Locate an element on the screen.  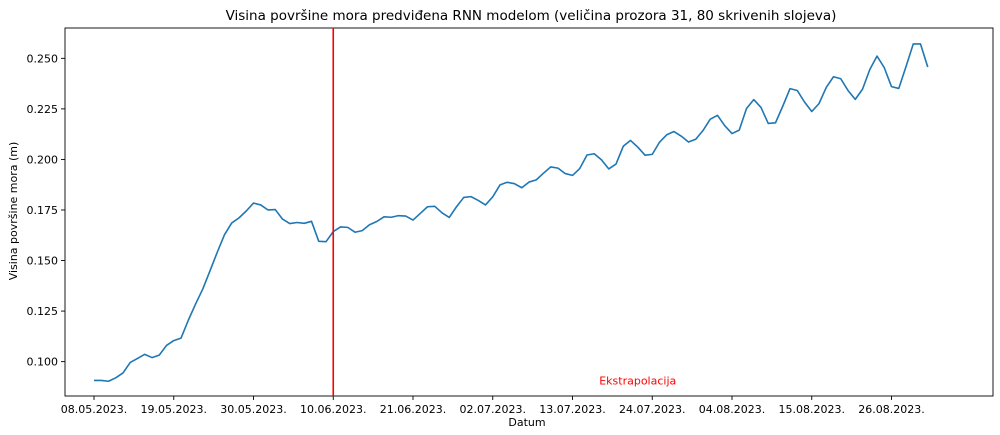
x-tick-label: 21.06.2023. is located at coordinates (413, 409).